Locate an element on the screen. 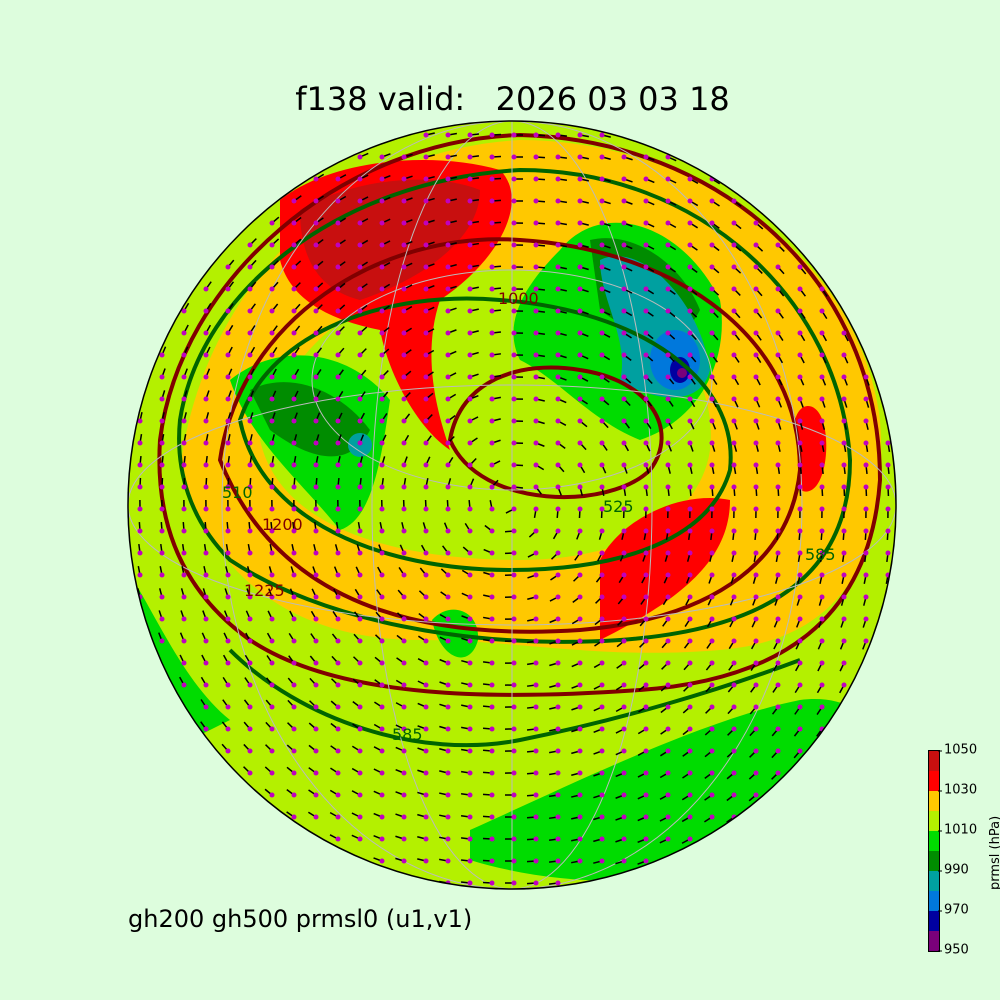 This screenshot has width=1000, height=1000. colorbar-tick: 1030 is located at coordinates (957, 790).